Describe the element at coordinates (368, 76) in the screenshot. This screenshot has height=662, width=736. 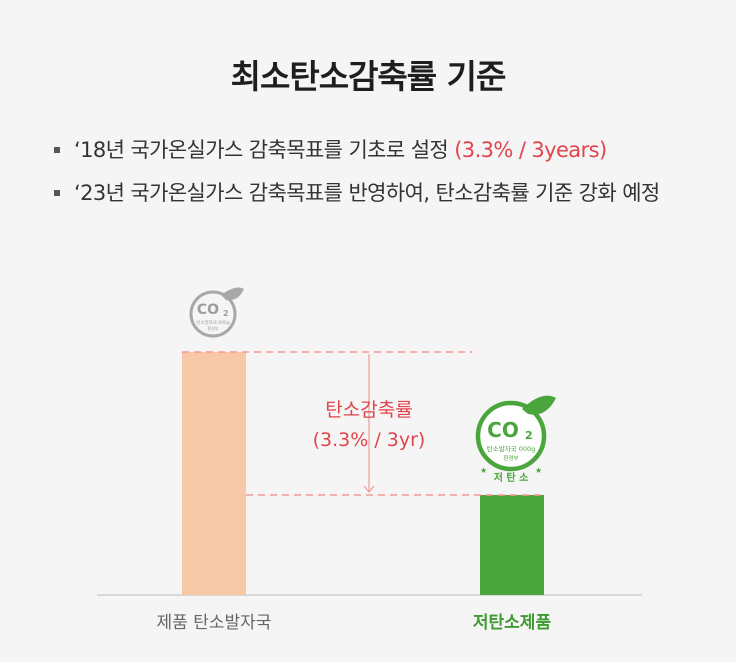
I see `page-title: 최소탄소감축률 기준` at that location.